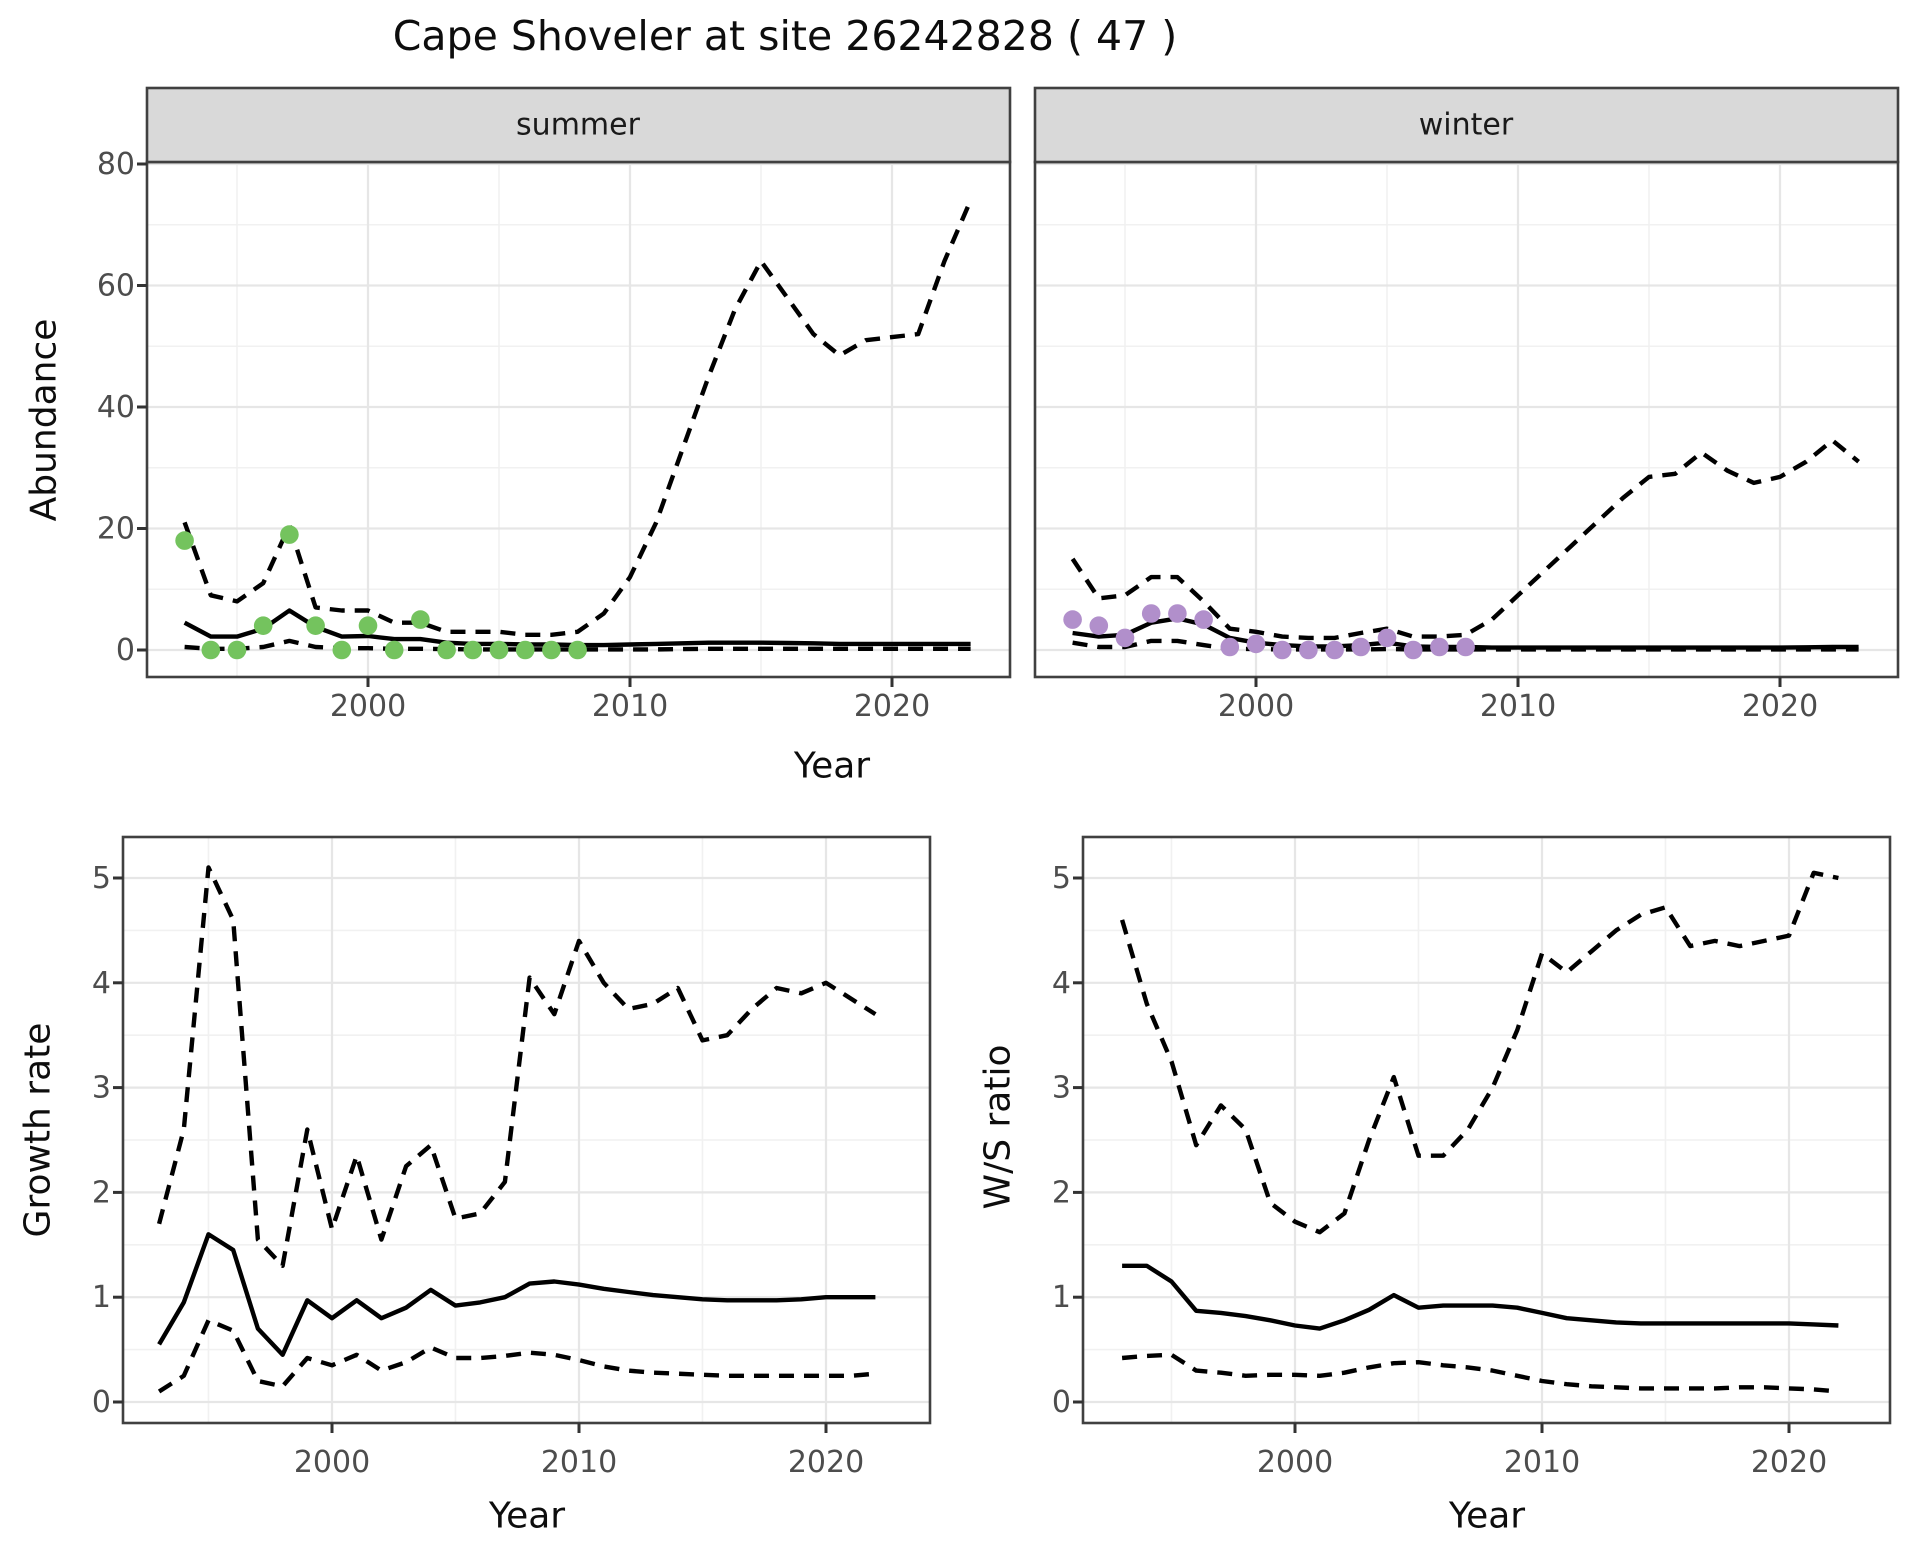 The height and width of the screenshot is (1560, 1920). I want to click on summer-grid-minor, so click(578, 419).